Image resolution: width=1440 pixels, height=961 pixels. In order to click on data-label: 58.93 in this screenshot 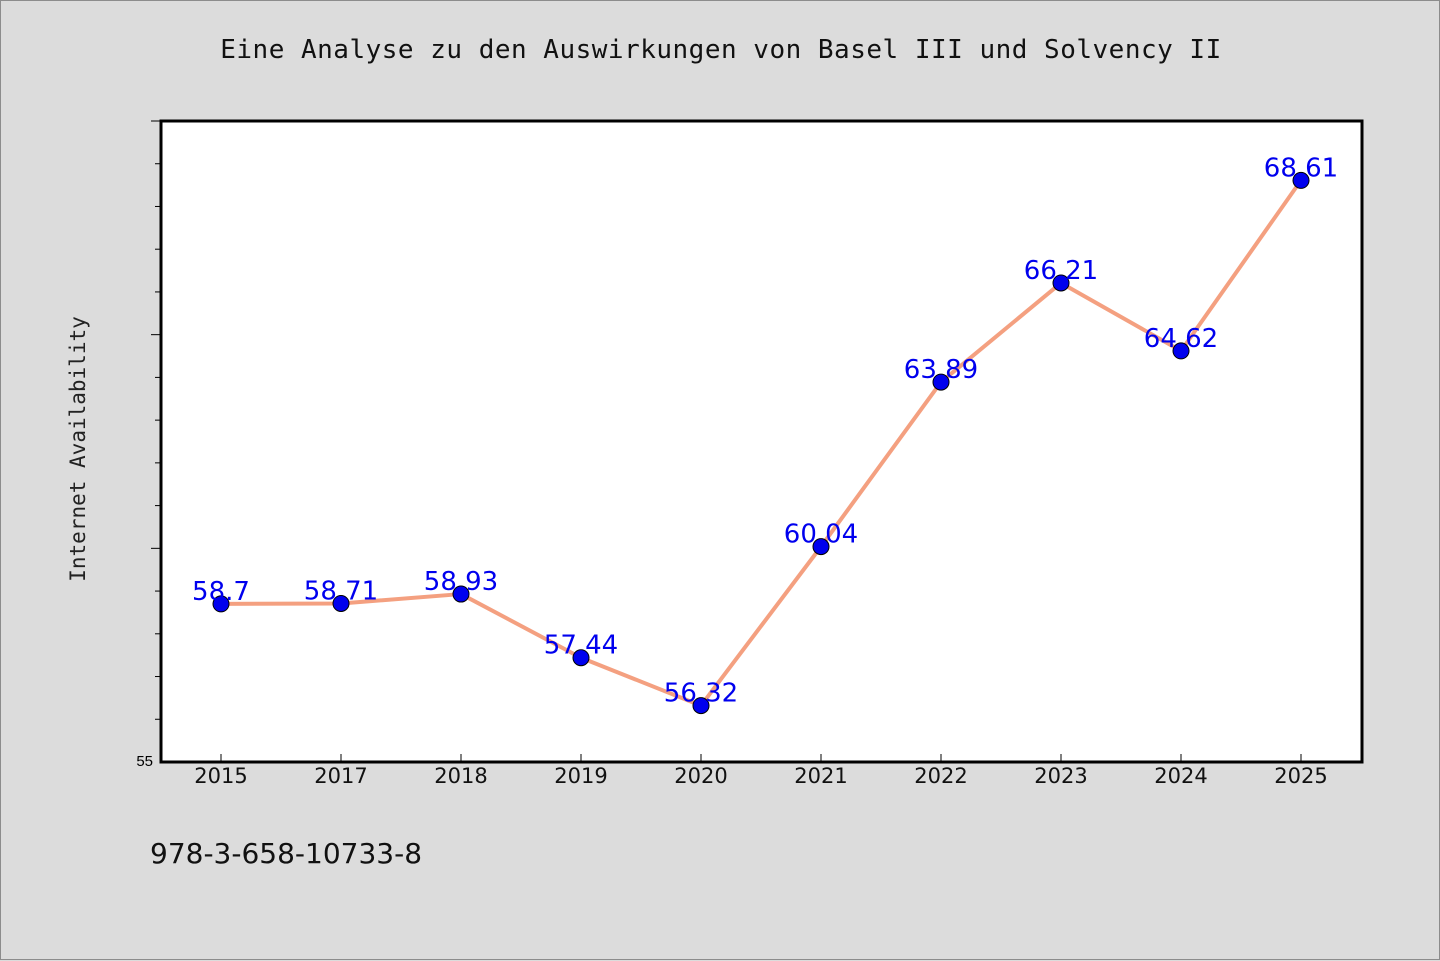, I will do `click(461, 582)`.